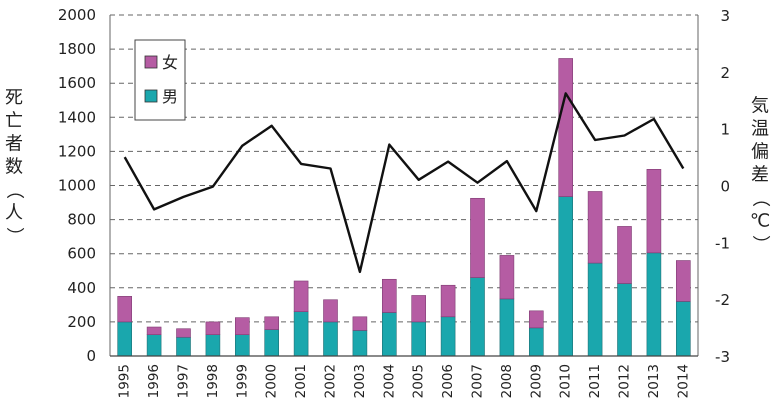  Describe the element at coordinates (722, 357) in the screenshot. I see `y2-tick-label: -3` at that location.